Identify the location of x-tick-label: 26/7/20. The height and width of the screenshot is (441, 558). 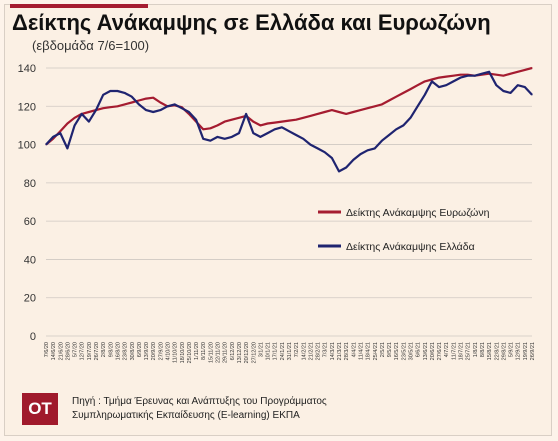
(97, 351).